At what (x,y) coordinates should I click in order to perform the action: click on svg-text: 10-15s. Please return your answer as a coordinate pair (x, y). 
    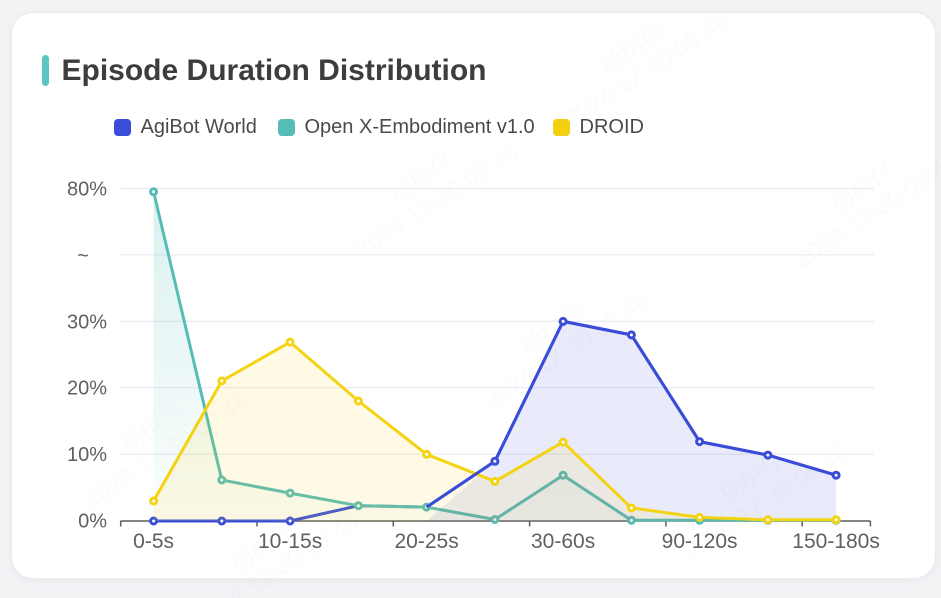
    Looking at the image, I should click on (290, 541).